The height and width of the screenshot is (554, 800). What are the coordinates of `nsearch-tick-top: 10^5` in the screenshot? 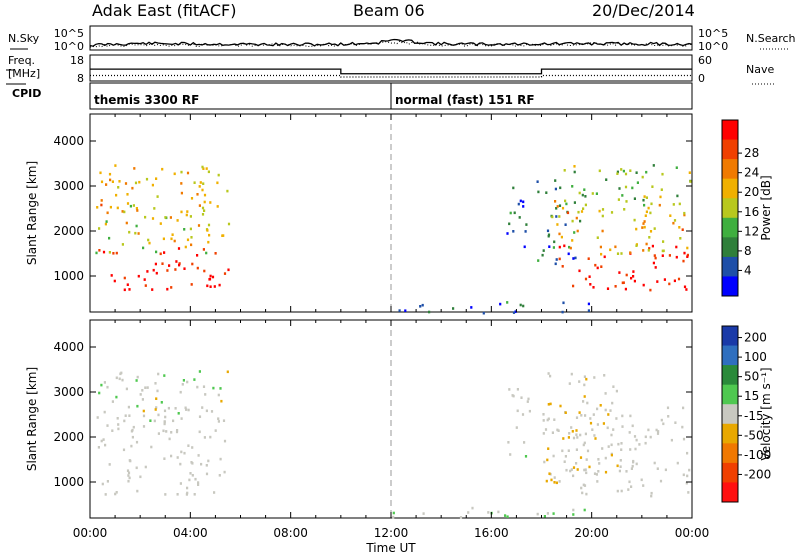 It's located at (713, 33).